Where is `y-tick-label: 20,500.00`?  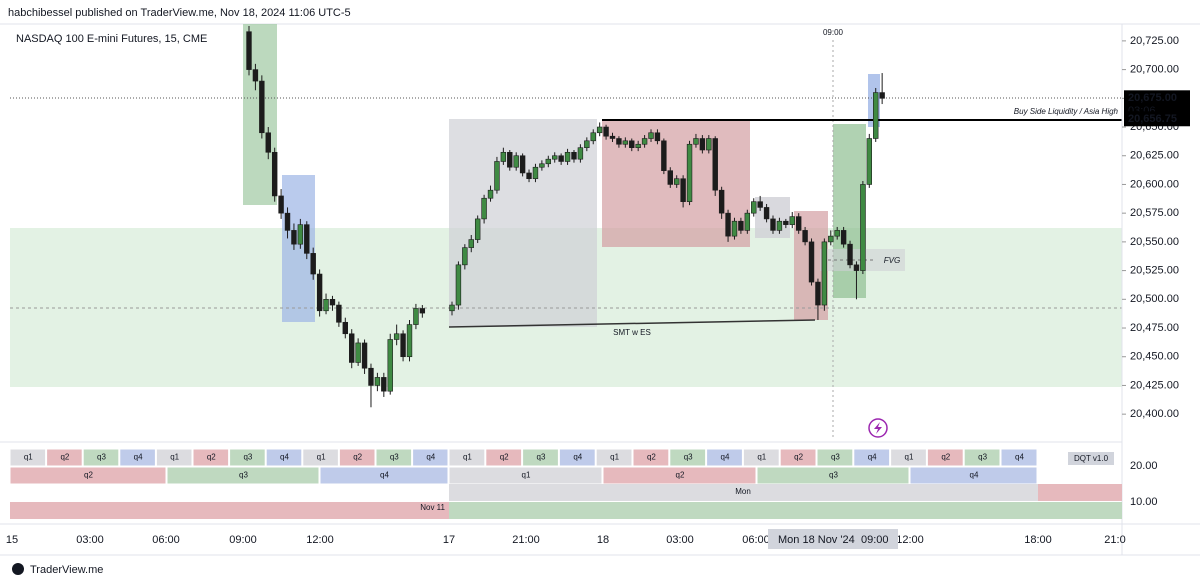
y-tick-label: 20,500.00 is located at coordinates (1154, 299).